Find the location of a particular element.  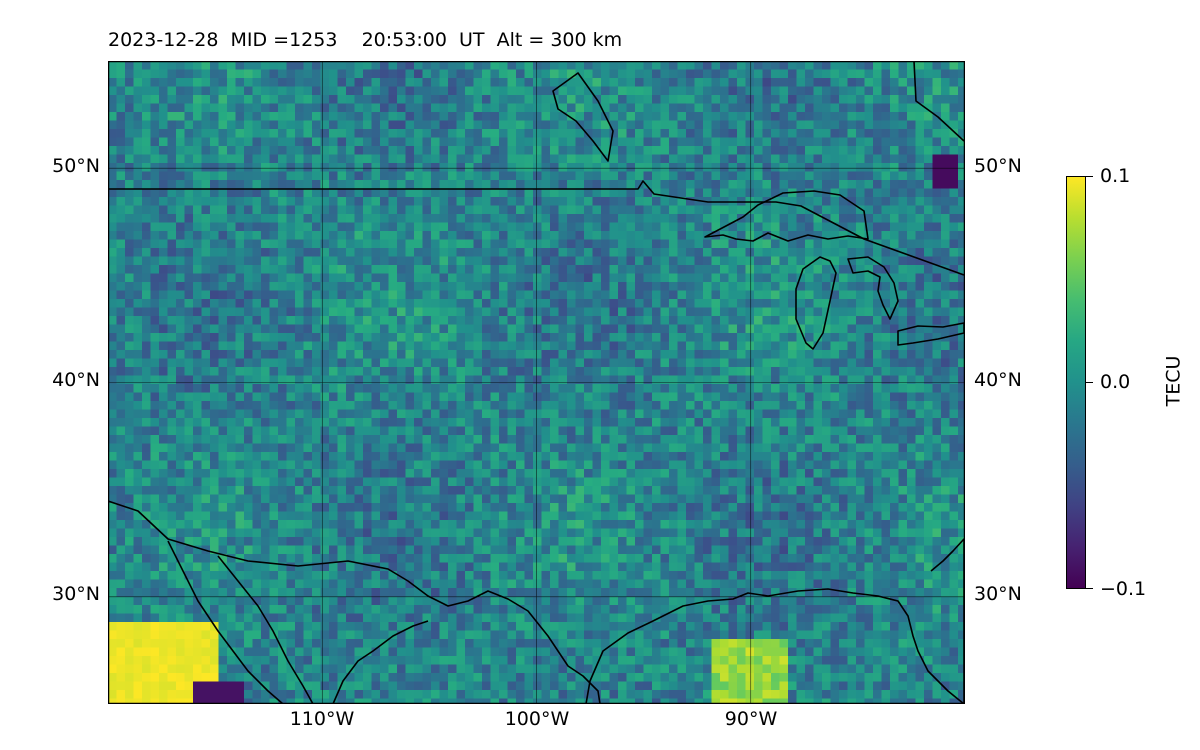

colorbar is located at coordinates (1076, 382).